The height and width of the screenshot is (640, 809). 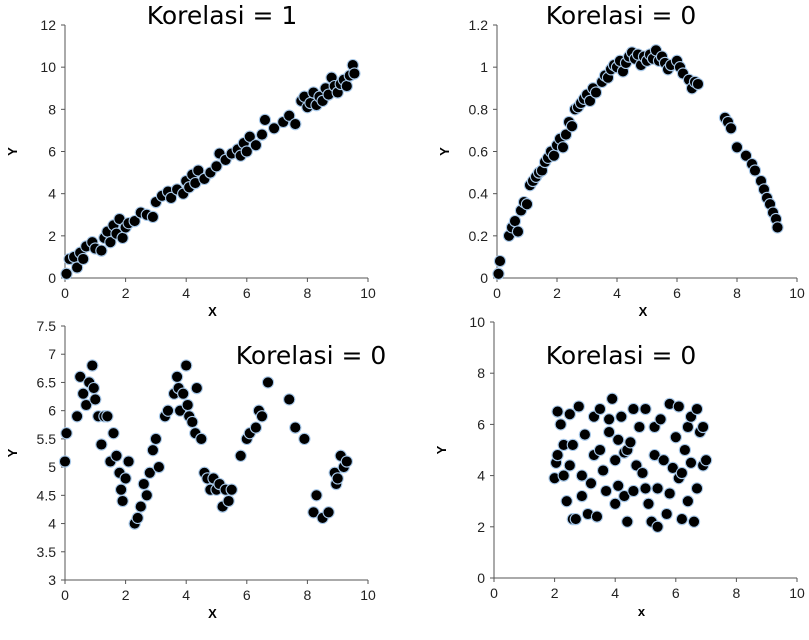 What do you see at coordinates (52, 467) in the screenshot?
I see `y-tick-label: 5` at bounding box center [52, 467].